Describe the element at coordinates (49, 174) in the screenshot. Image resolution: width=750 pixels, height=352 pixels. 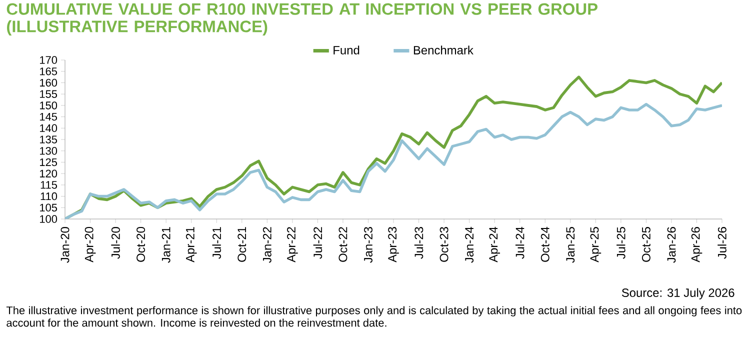
I see `y-tick-label: 120` at that location.